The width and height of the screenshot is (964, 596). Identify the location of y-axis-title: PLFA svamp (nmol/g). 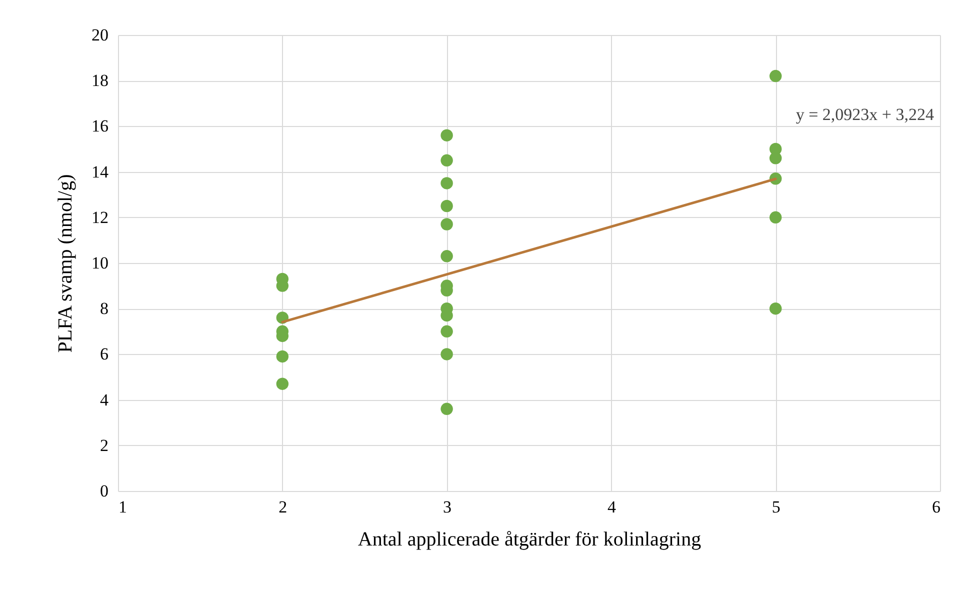
(65, 263).